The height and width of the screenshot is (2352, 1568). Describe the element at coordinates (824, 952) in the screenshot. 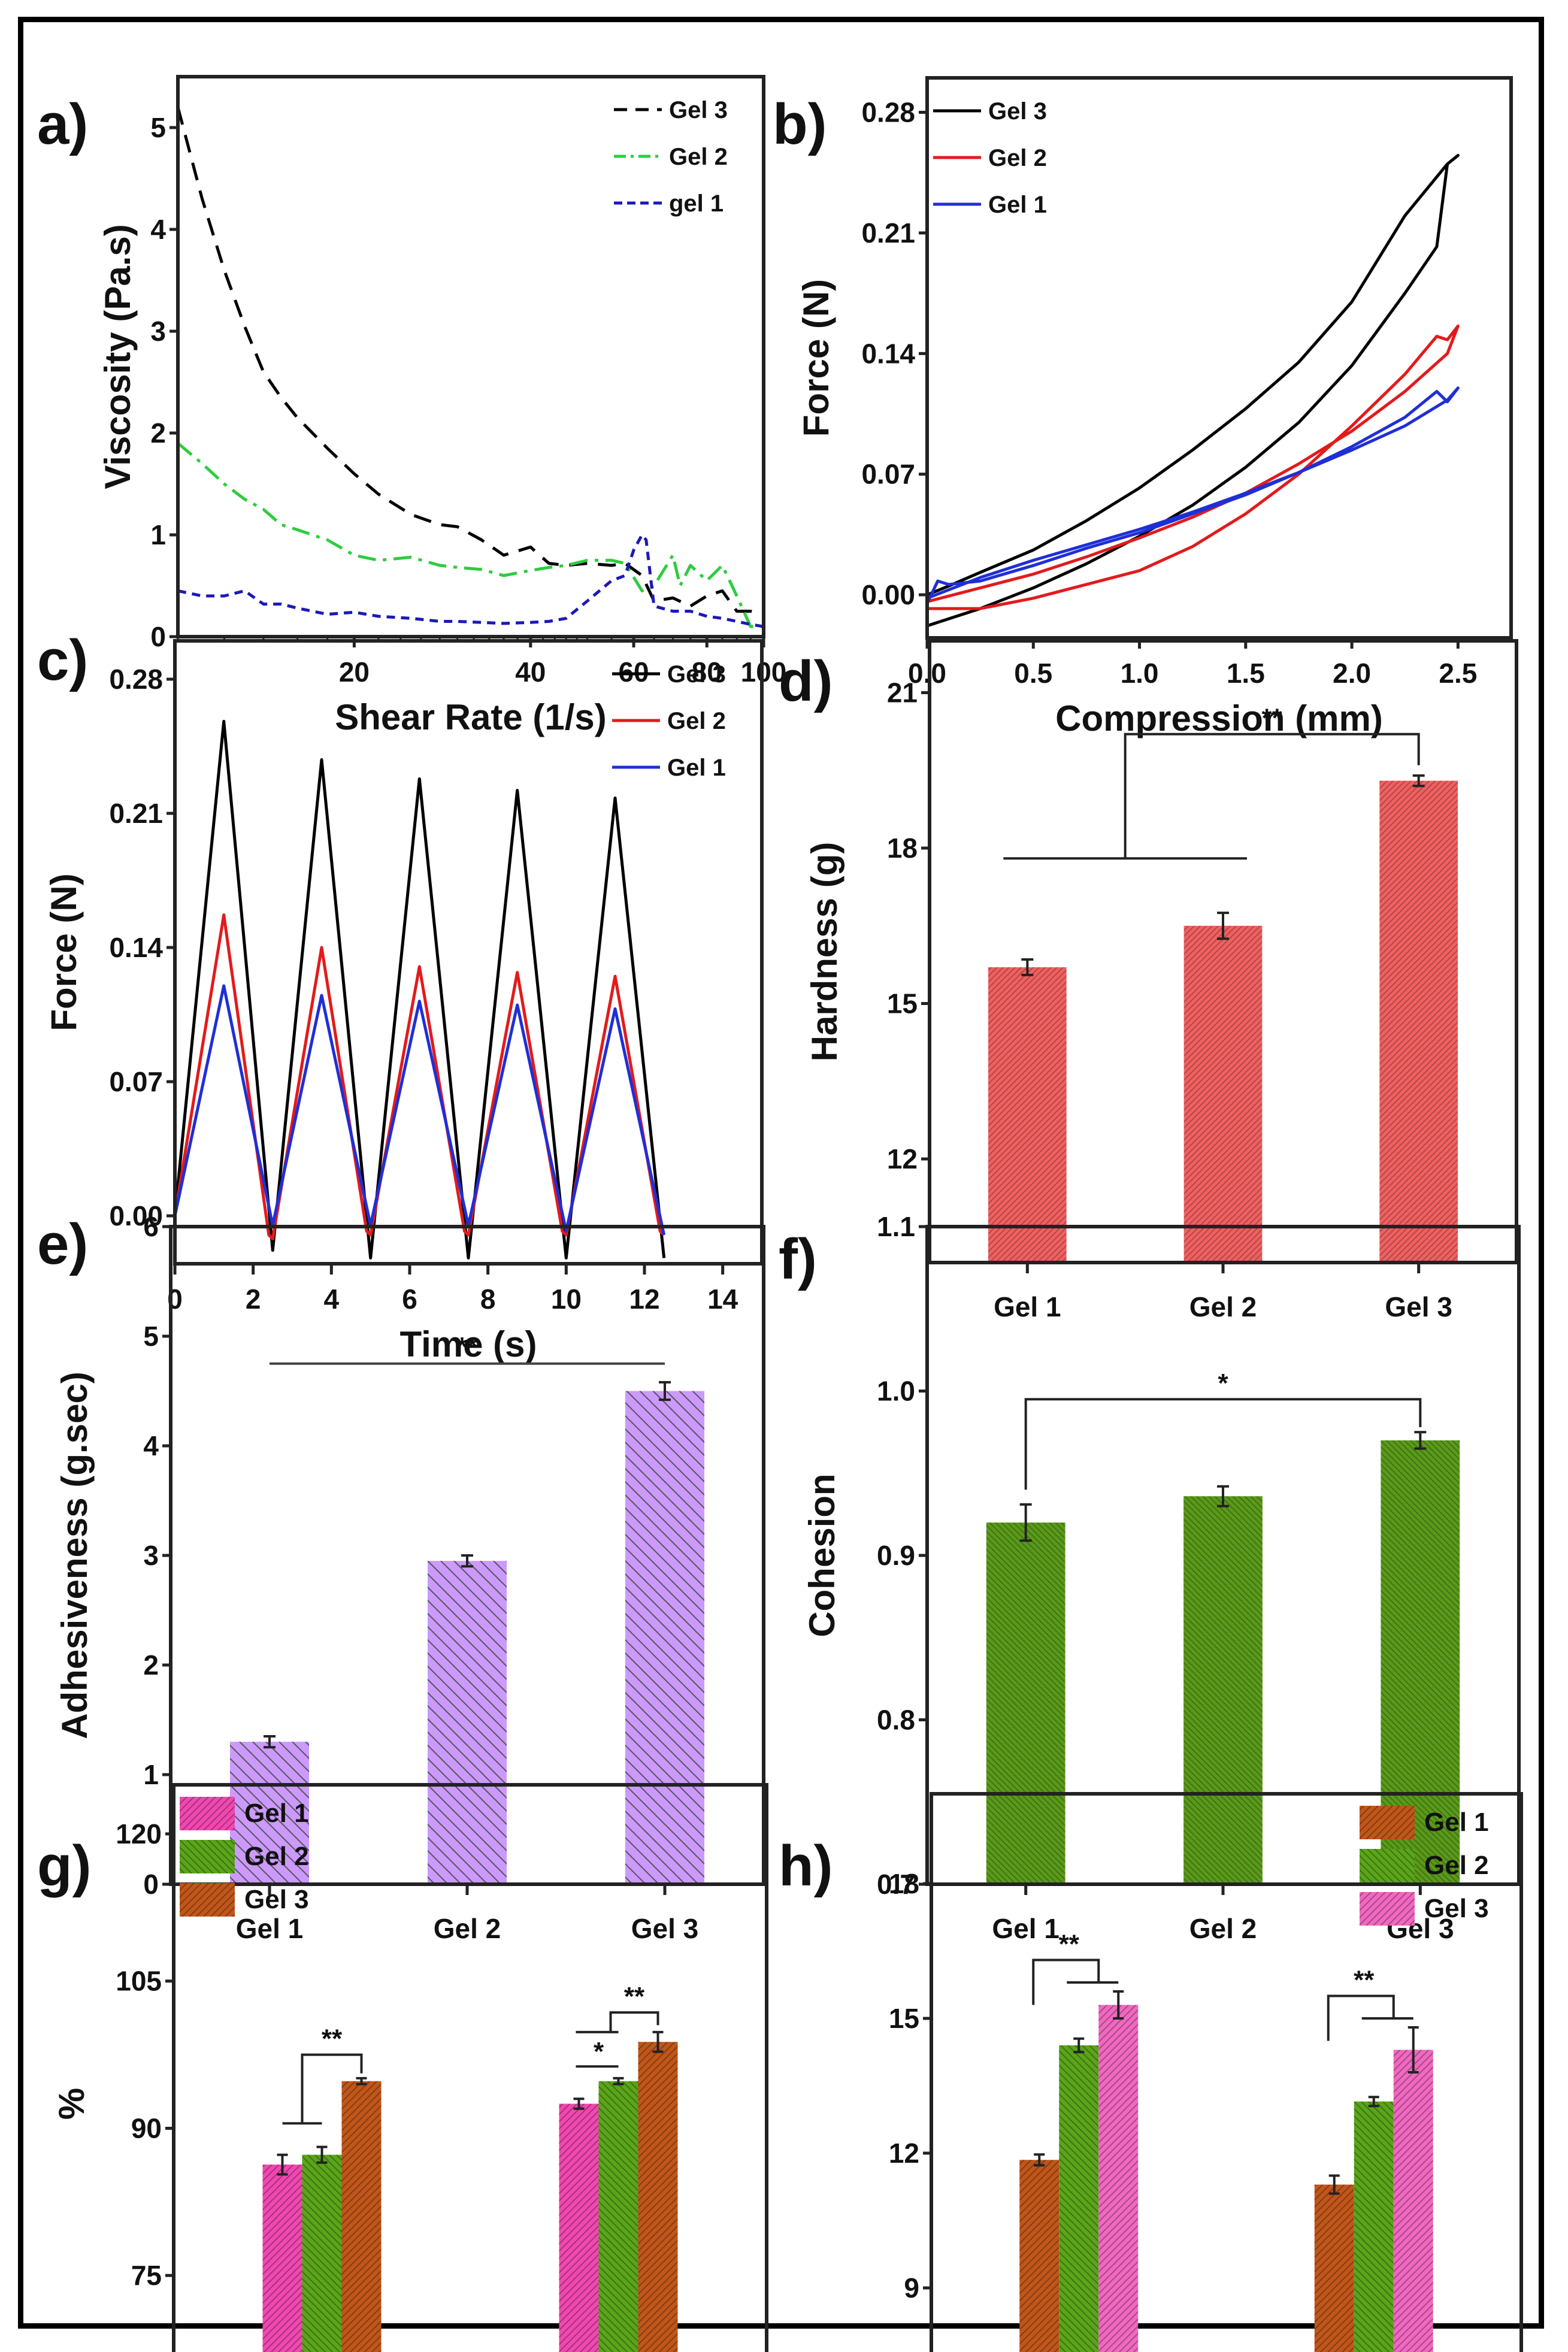

I see `y-axis-title: Hardness (g)` at that location.